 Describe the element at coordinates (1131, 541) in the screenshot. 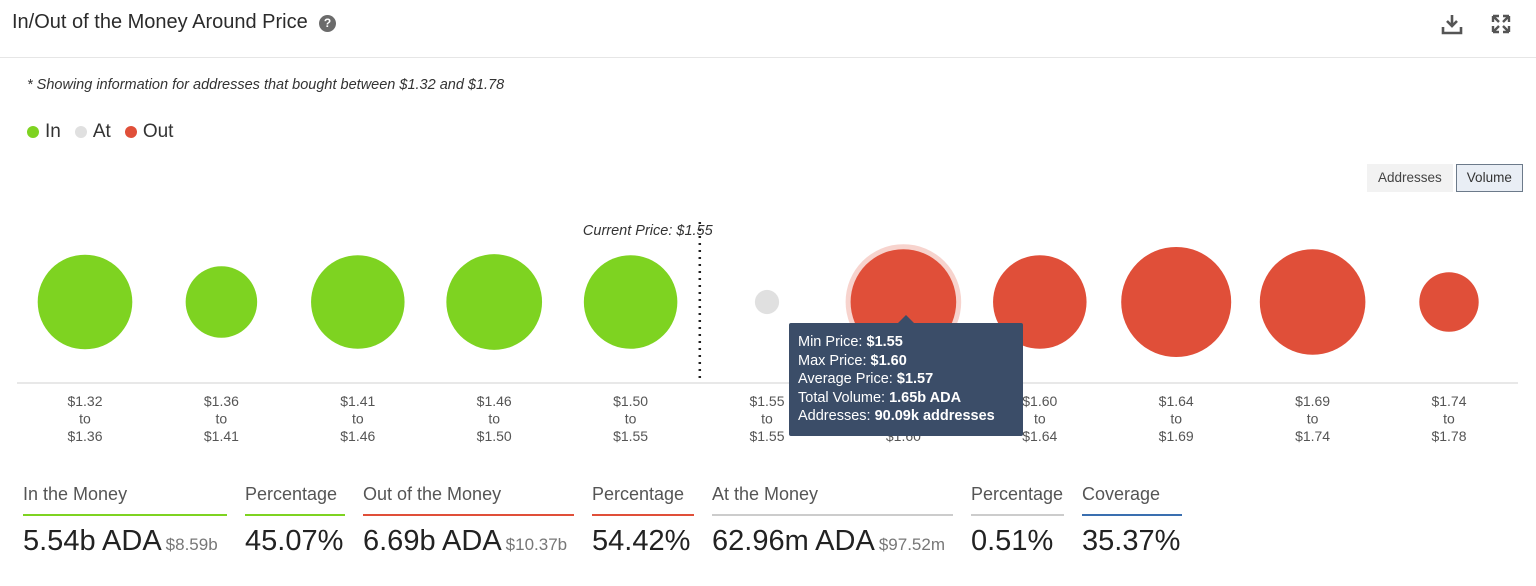

I see `stat-value: 35.37%` at that location.